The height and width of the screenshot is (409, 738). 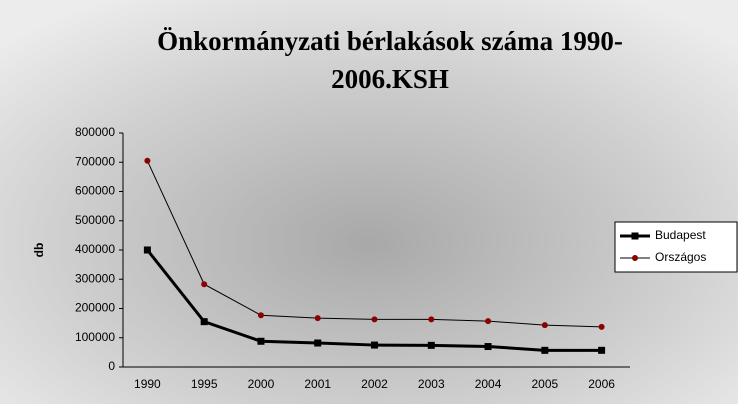 What do you see at coordinates (95, 249) in the screenshot?
I see `y-tick-label: 400000` at bounding box center [95, 249].